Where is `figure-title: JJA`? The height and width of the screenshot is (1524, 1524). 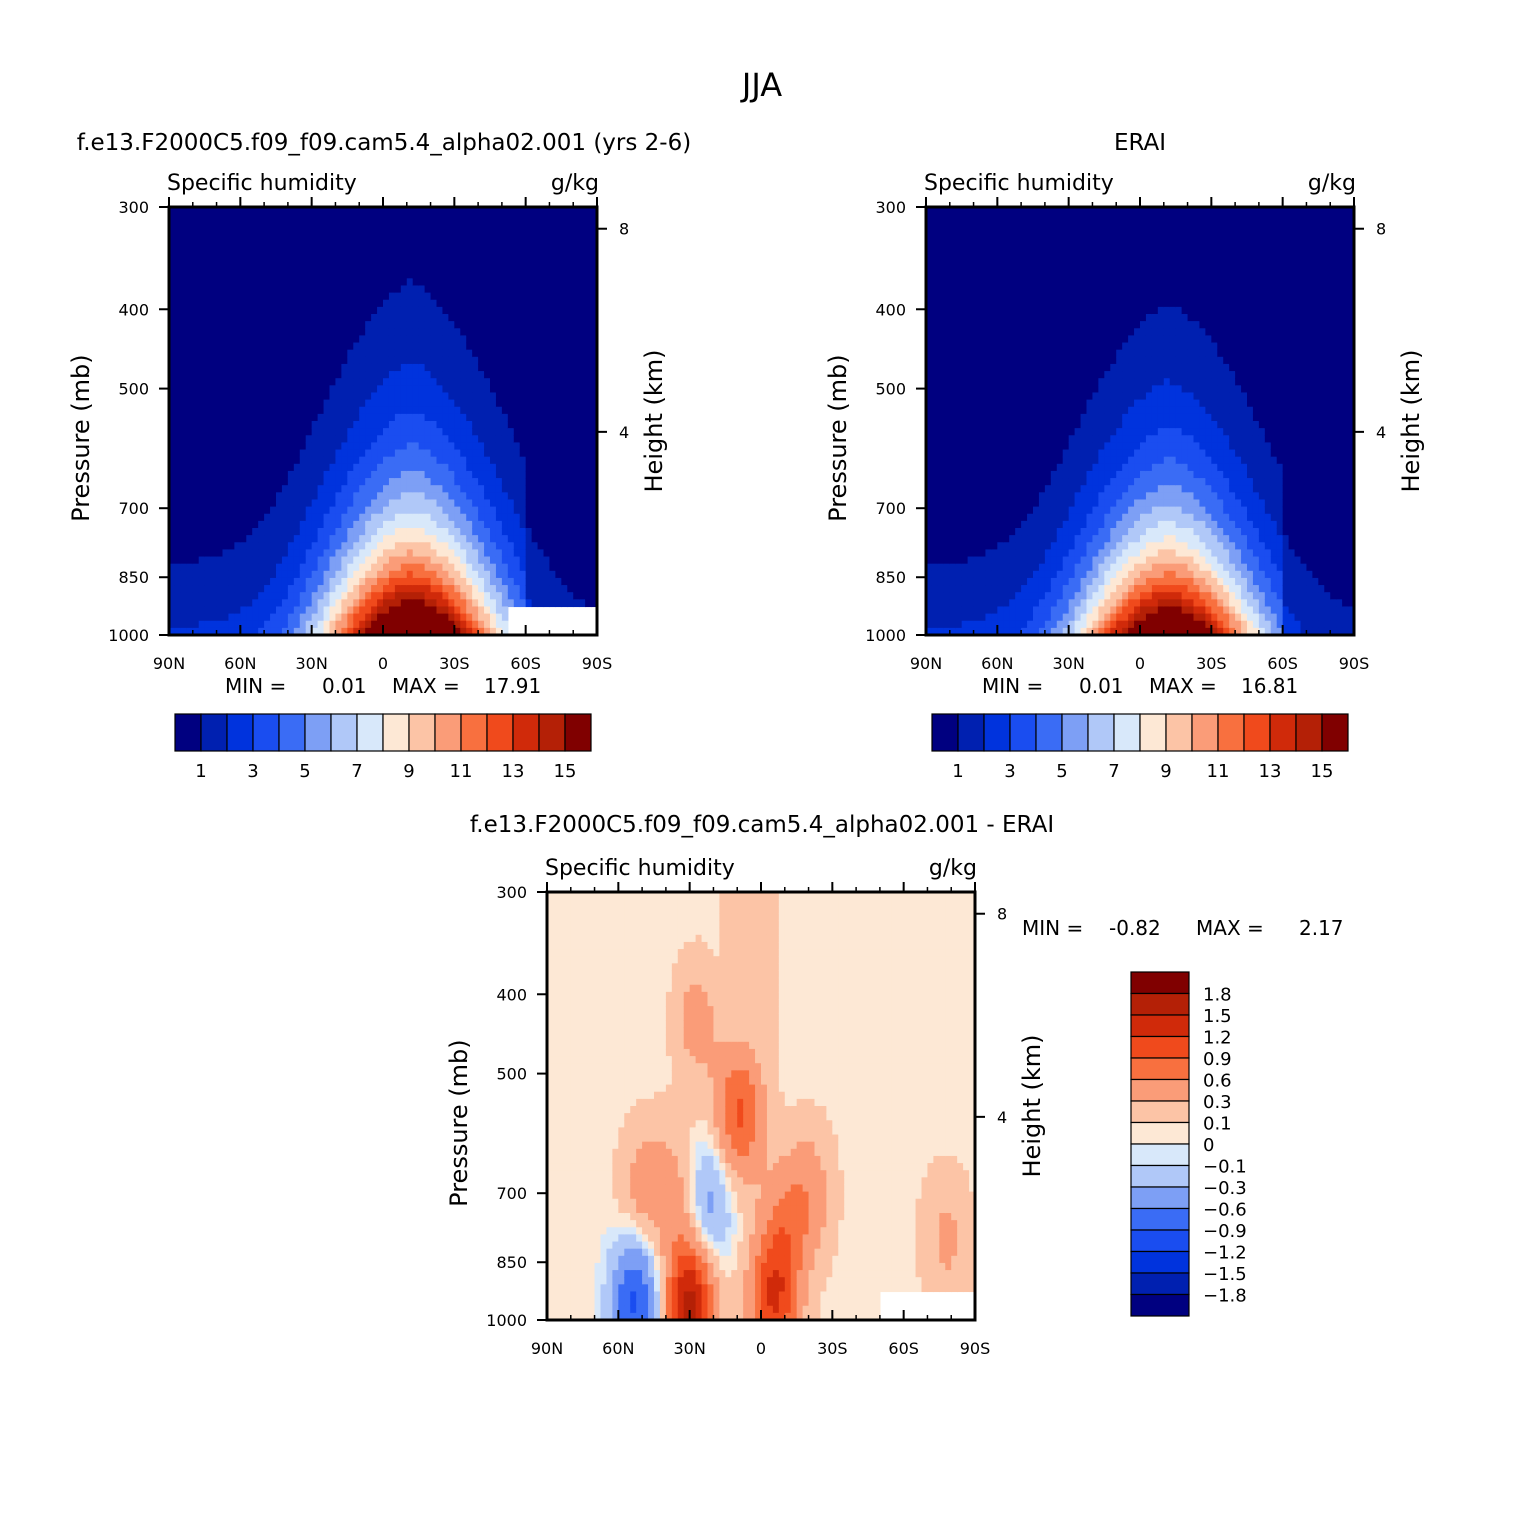 figure-title: JJA is located at coordinates (761, 85).